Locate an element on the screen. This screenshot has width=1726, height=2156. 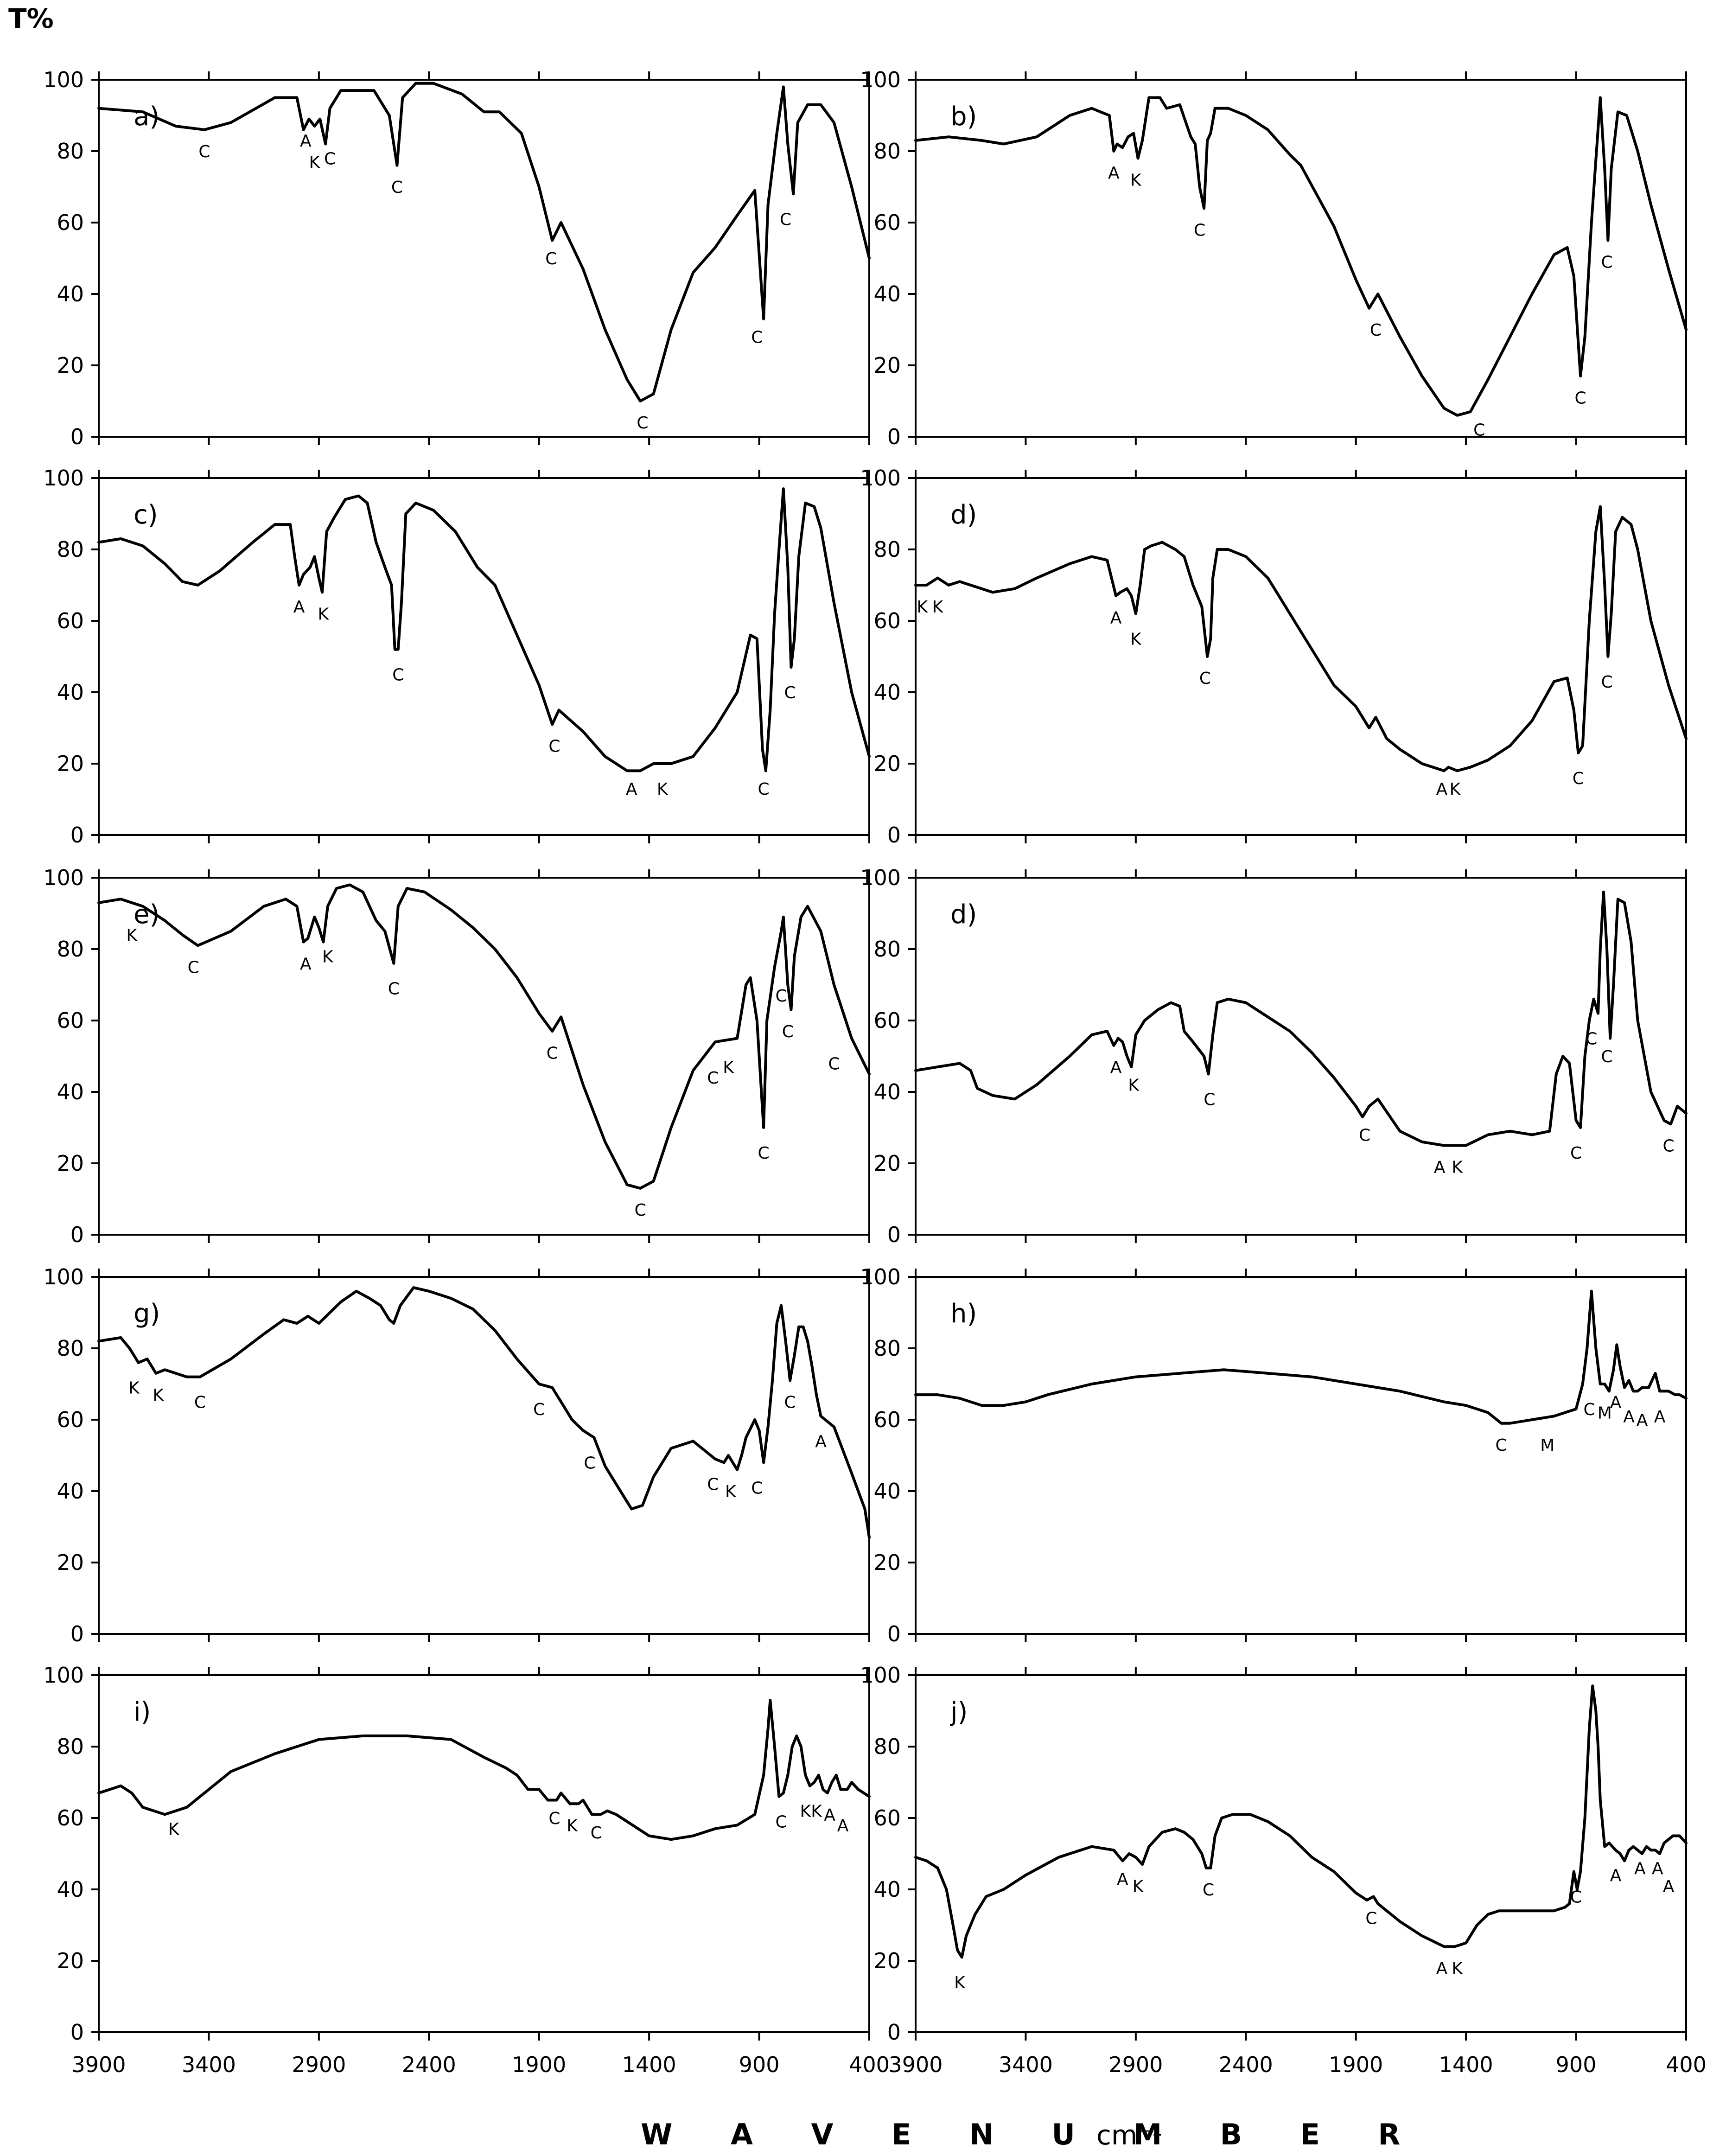
x-axis-unit: cm⁻¹ is located at coordinates (1129, 2135).